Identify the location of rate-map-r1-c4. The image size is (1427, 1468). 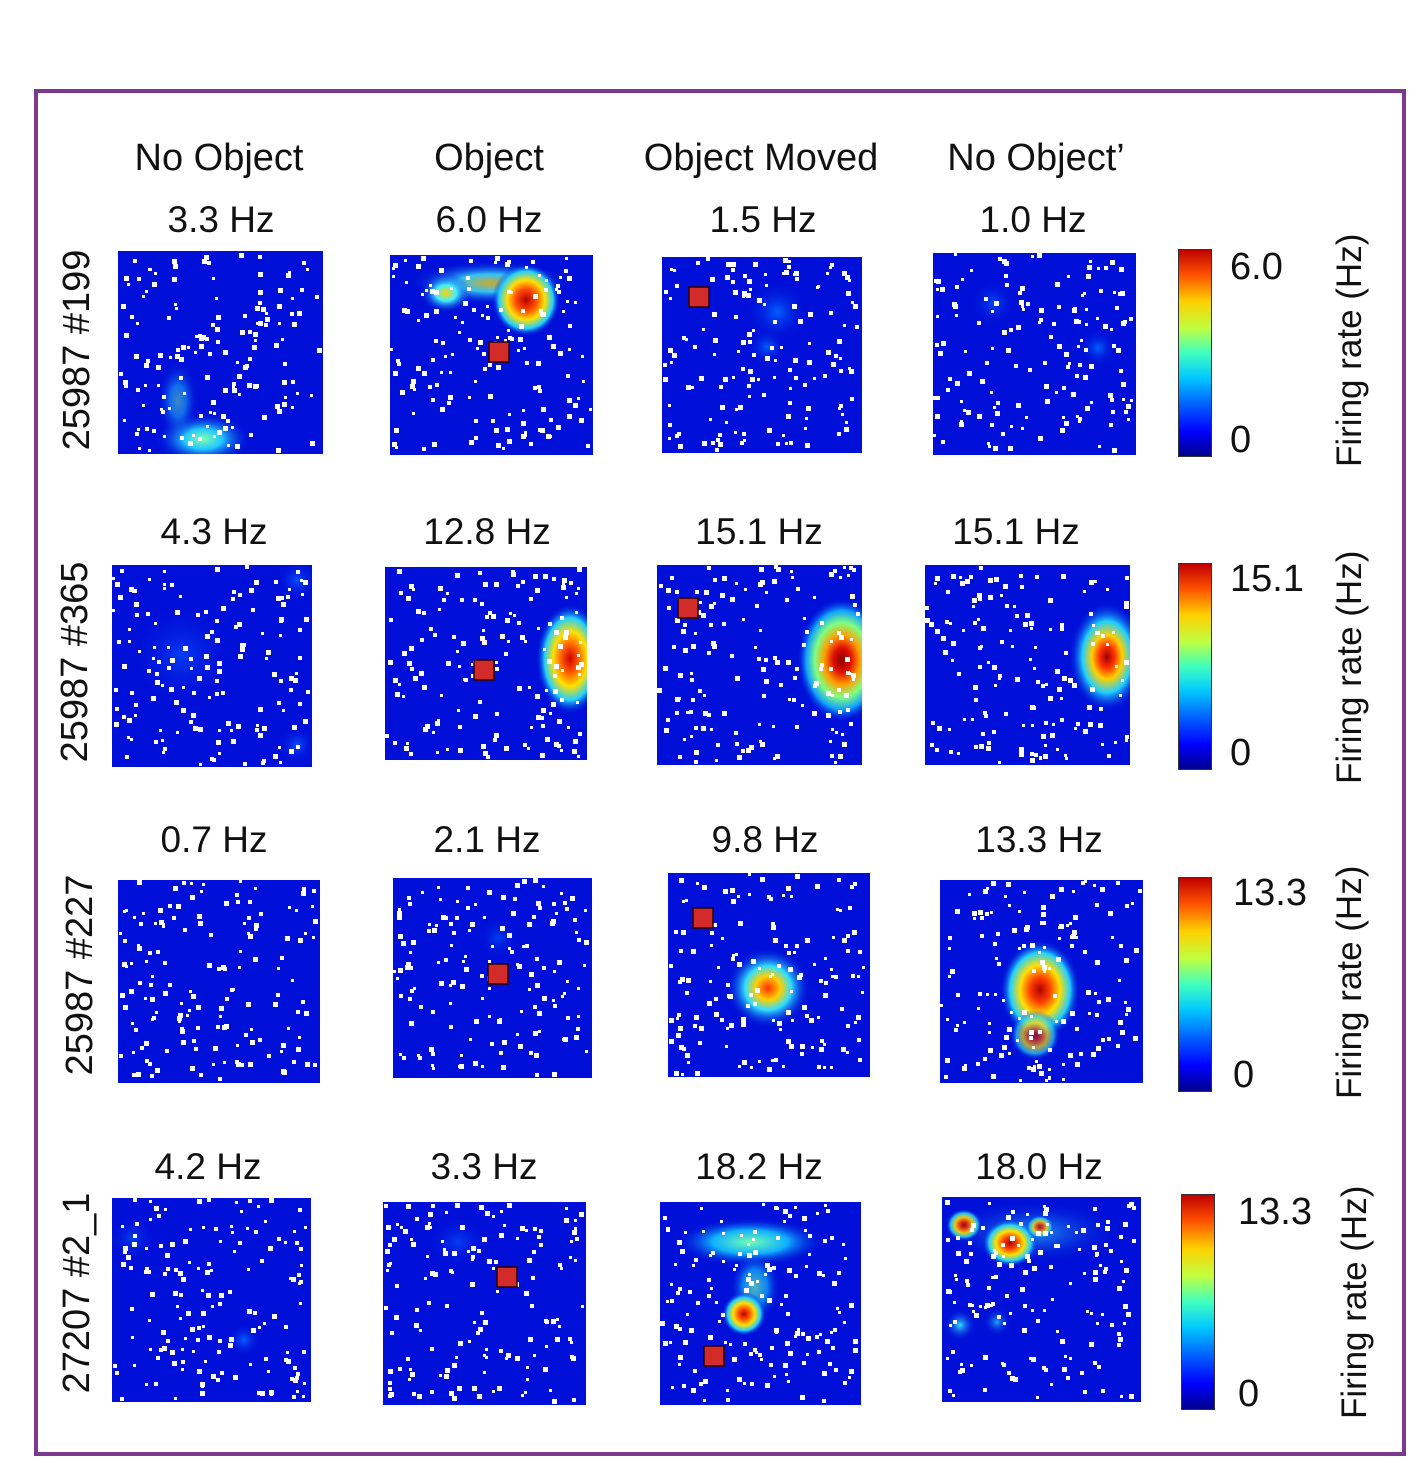
(1034, 354).